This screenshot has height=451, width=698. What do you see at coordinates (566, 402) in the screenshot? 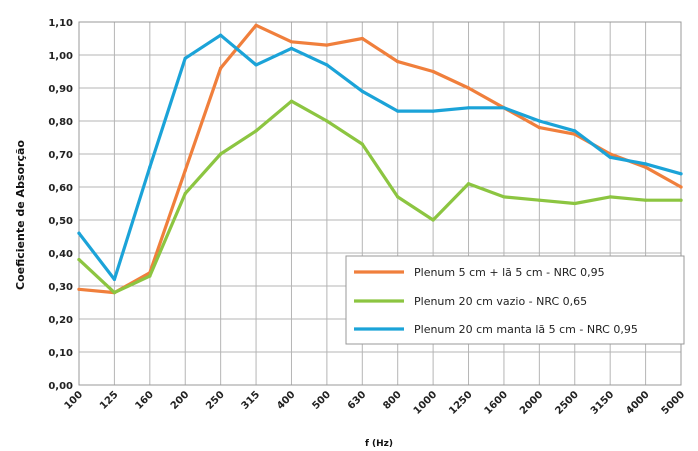
I see `x-tick-label: 2500` at bounding box center [566, 402].